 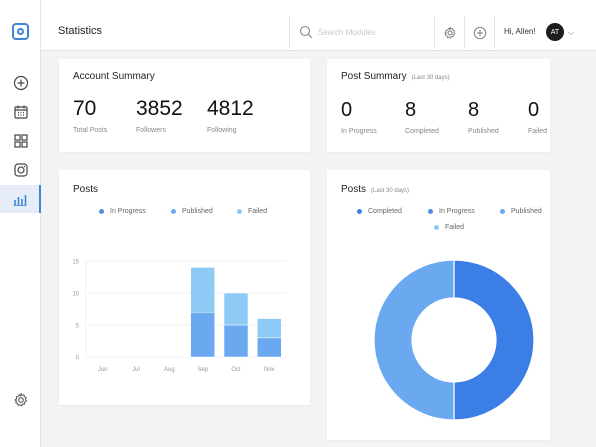 I want to click on avatar: AT, so click(x=555, y=32).